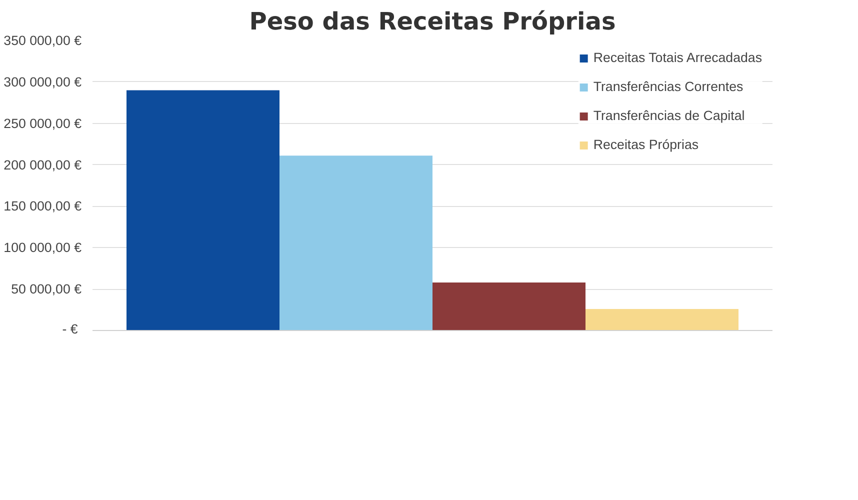 This screenshot has width=858, height=500. I want to click on y-tick-label: 150 000,00 €, so click(43, 206).